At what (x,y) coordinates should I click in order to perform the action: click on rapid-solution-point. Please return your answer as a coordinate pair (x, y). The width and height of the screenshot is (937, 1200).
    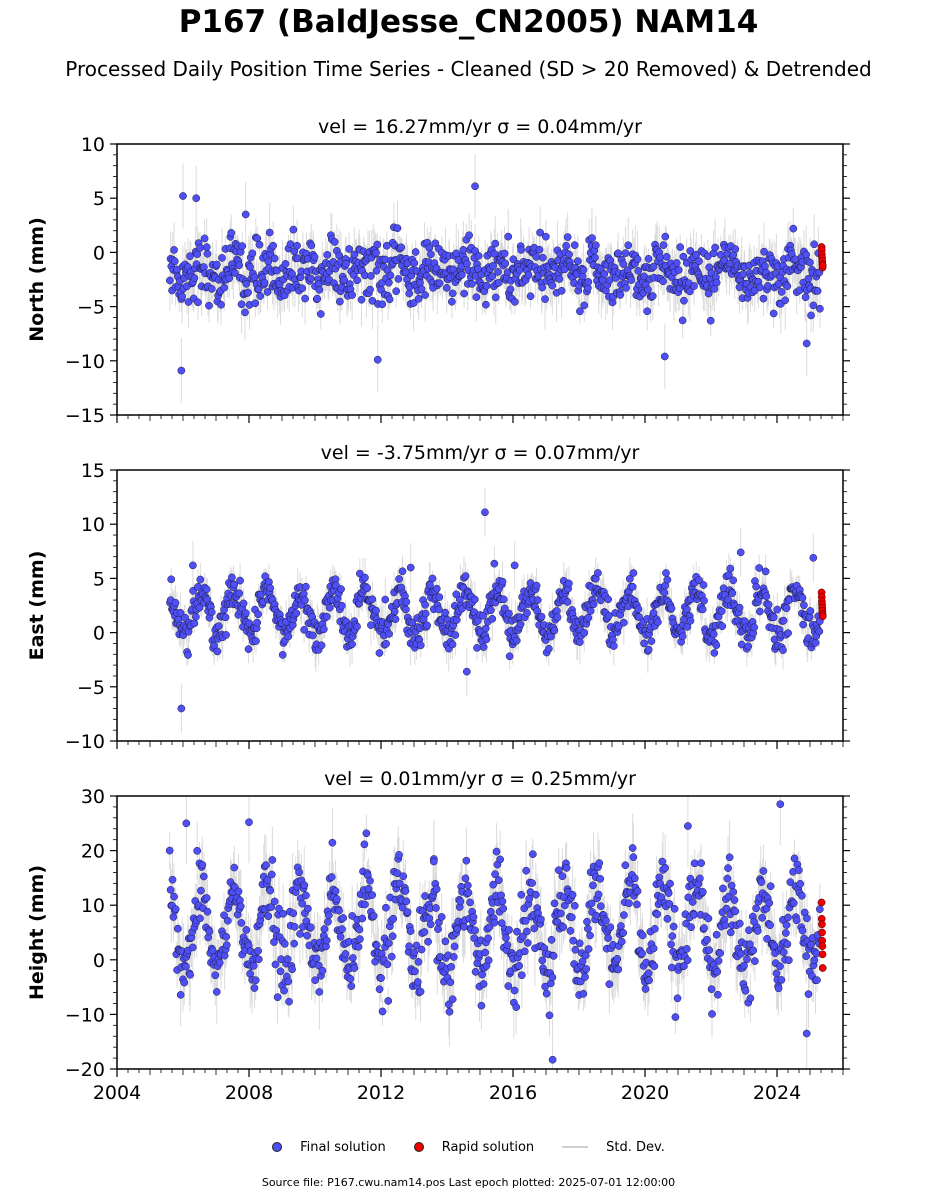
    Looking at the image, I should click on (822, 265).